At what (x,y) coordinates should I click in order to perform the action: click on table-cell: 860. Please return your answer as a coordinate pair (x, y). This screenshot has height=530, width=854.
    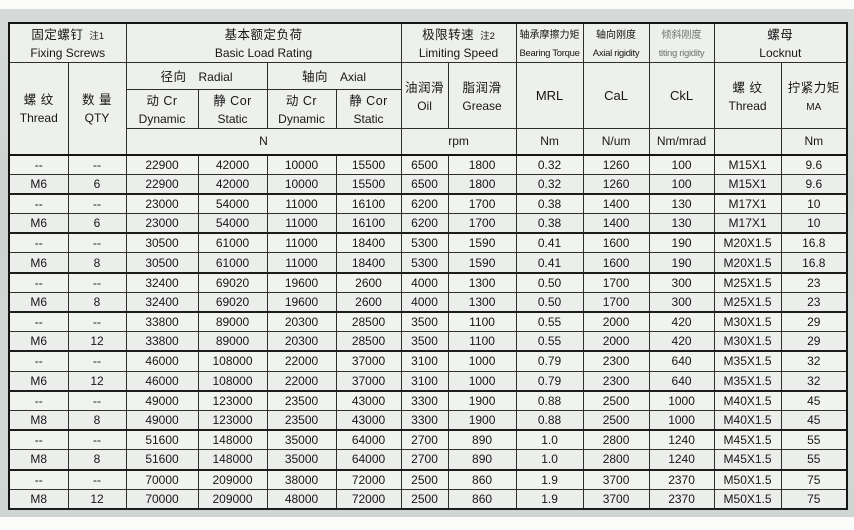
    Looking at the image, I should click on (482, 479).